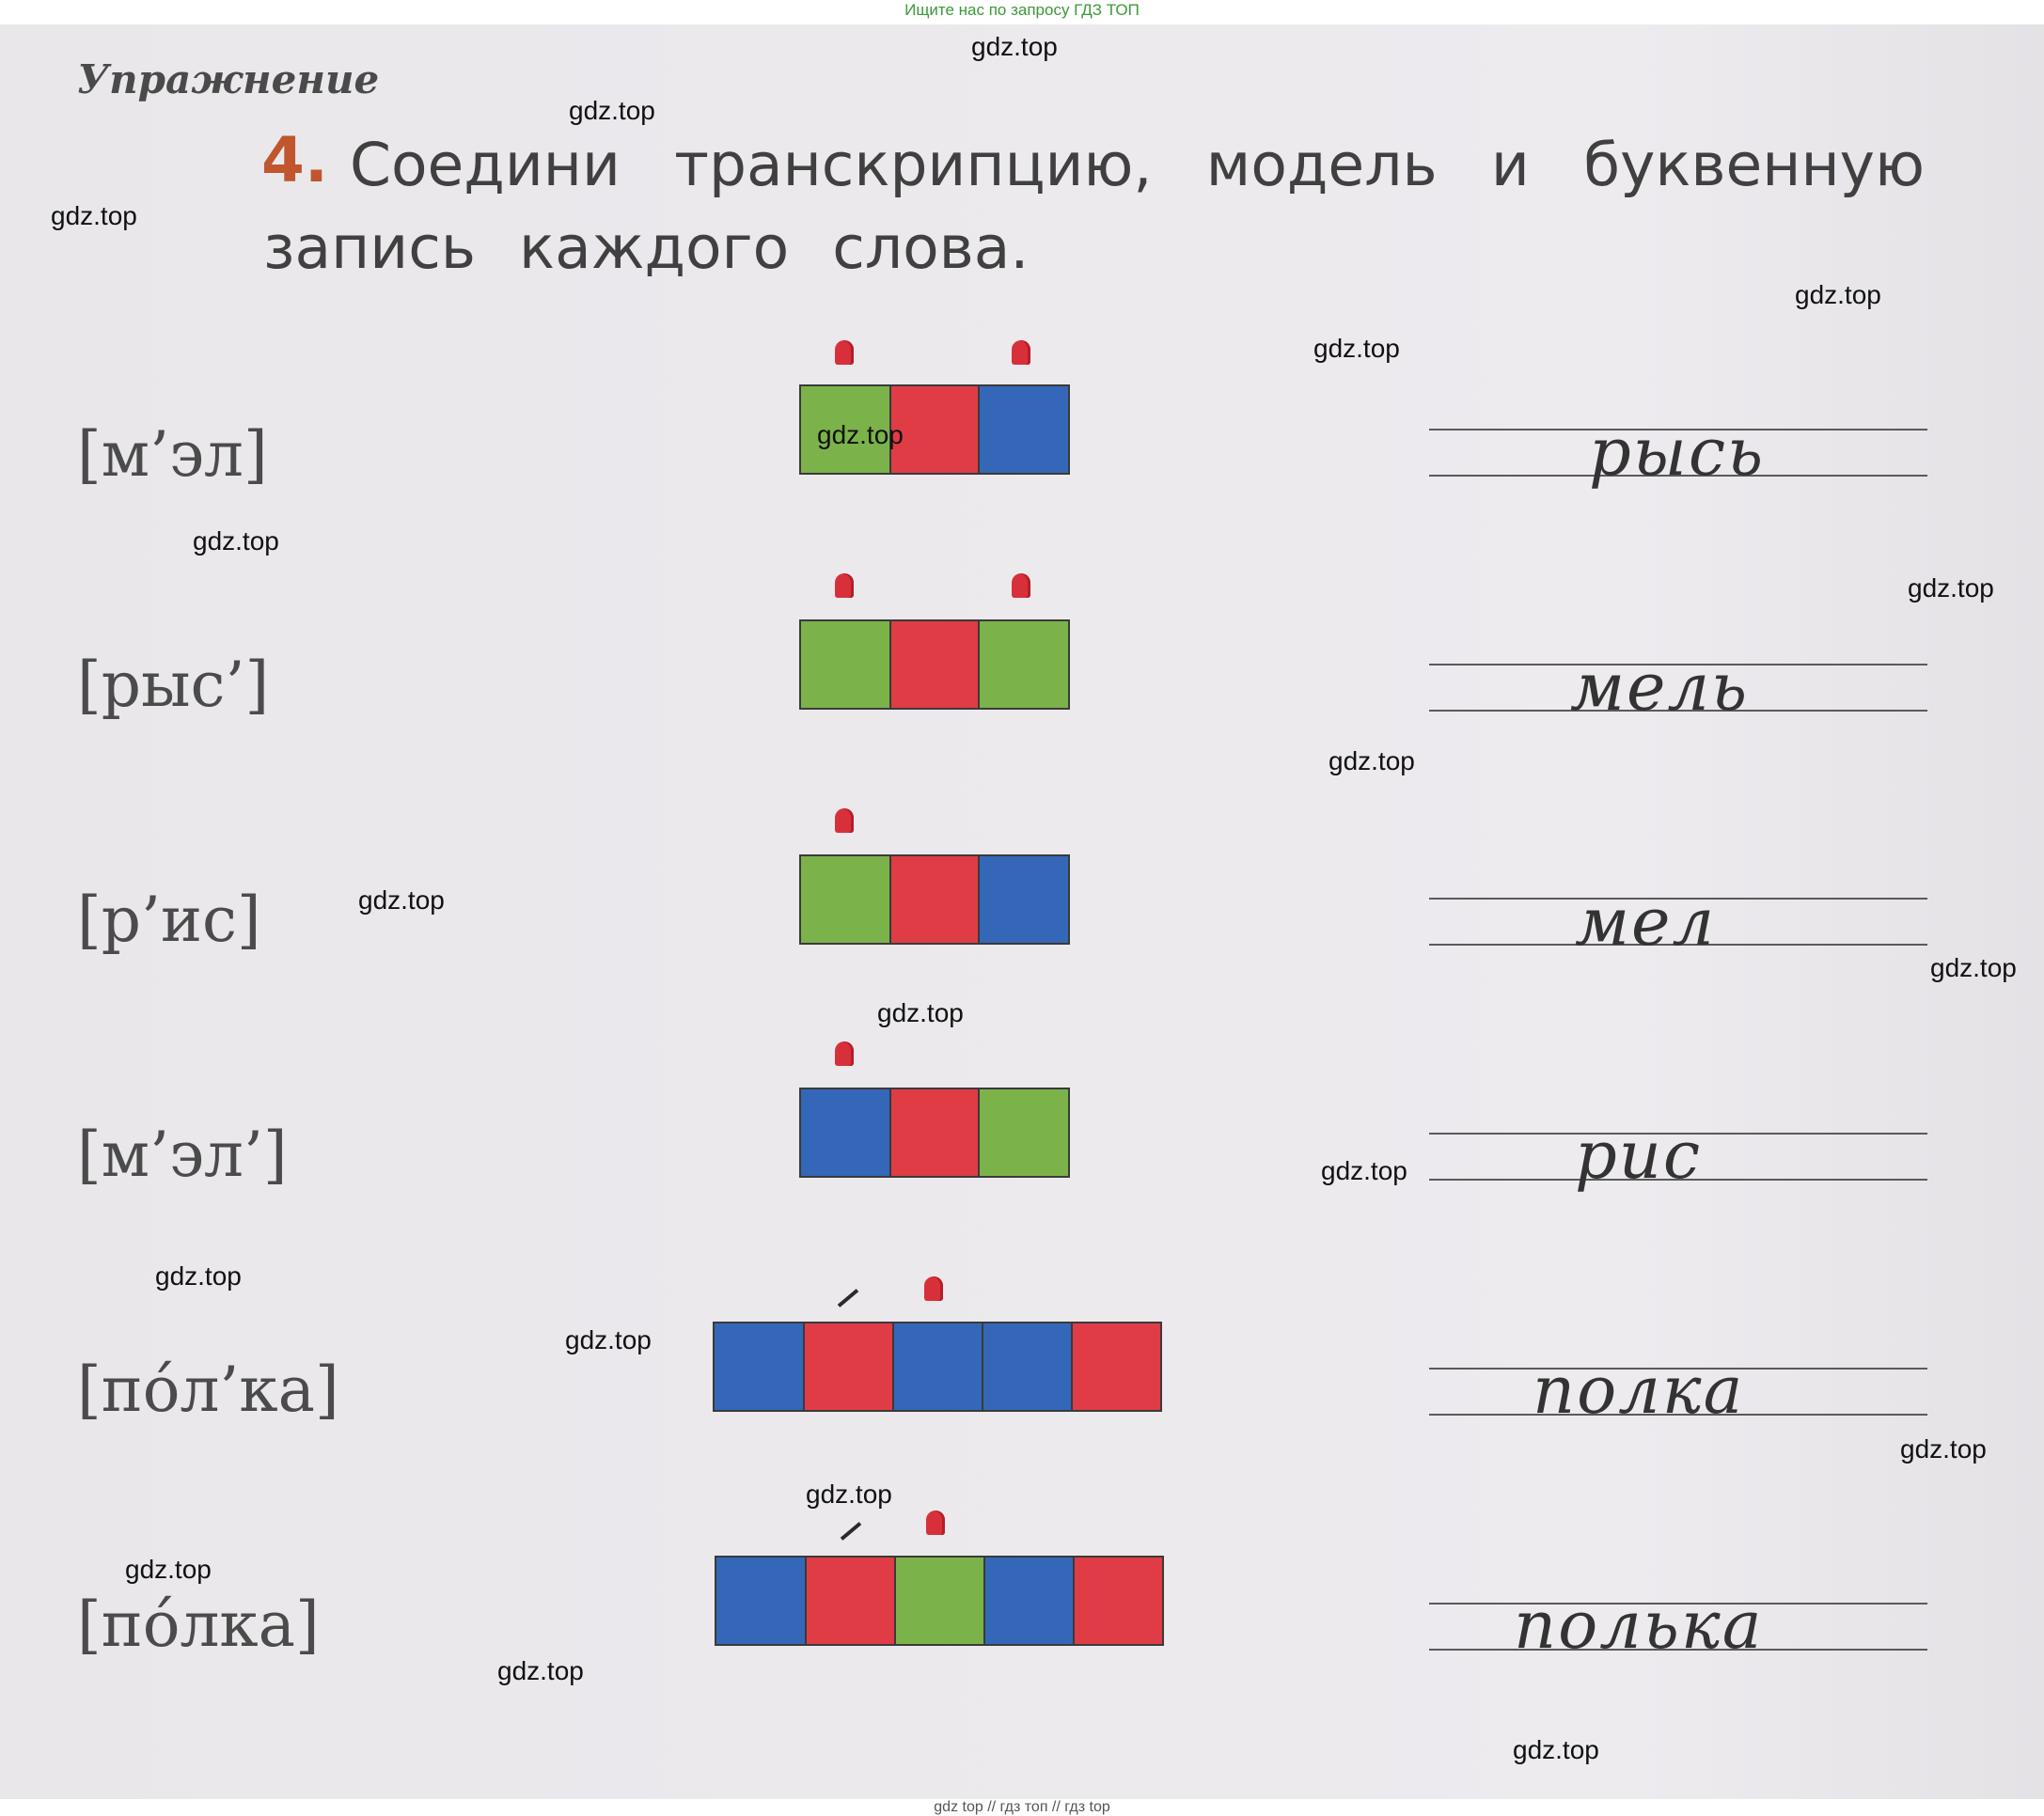 The image size is (2044, 1816). Describe the element at coordinates (198, 1625) in the screenshot. I see `transcription-6: [по́лка]` at that location.